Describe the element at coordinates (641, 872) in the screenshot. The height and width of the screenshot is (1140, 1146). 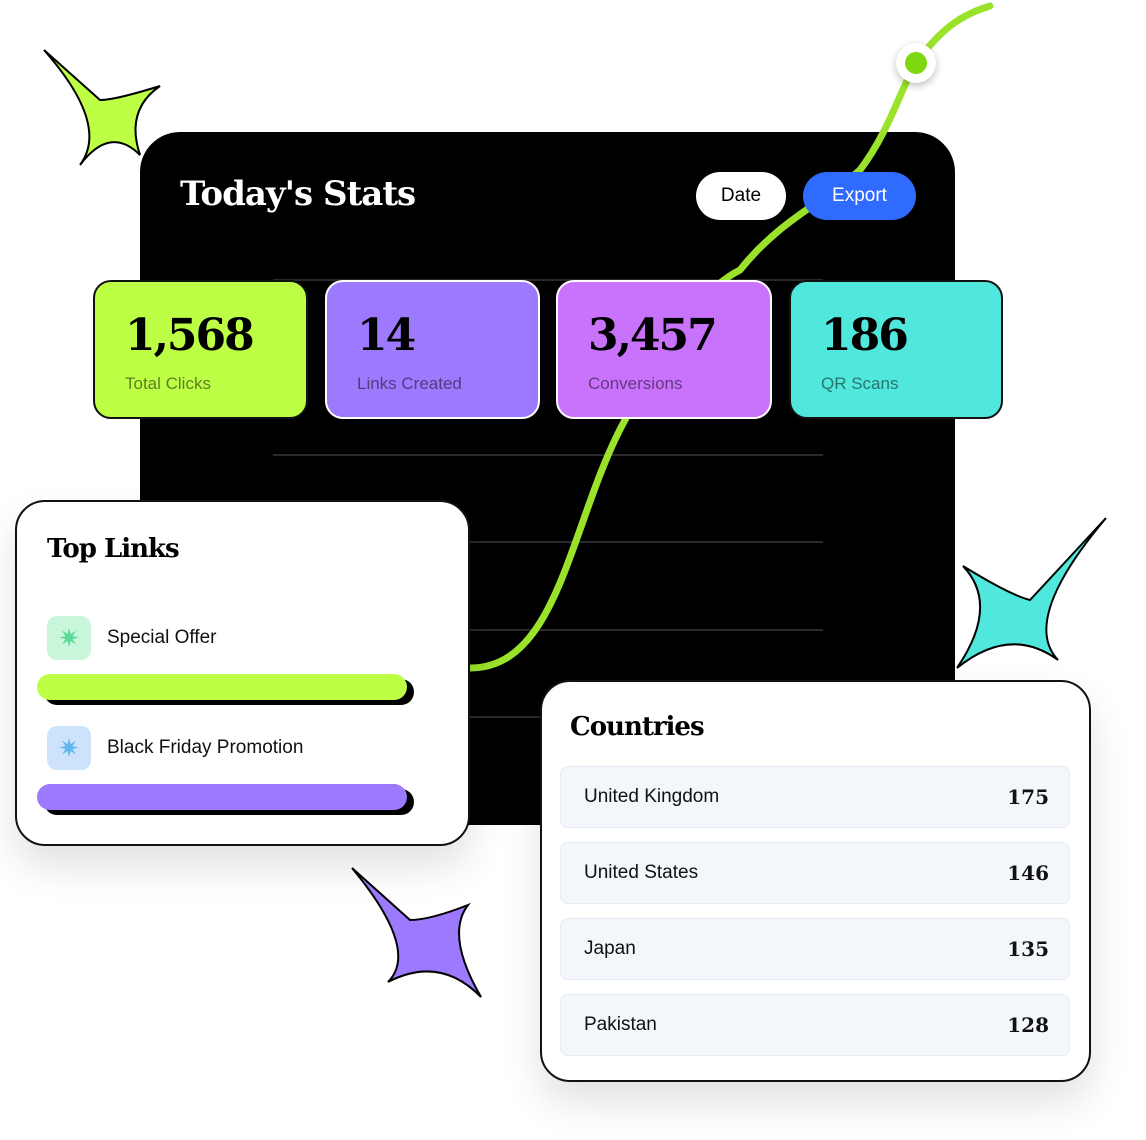
I see `country-name: United States` at that location.